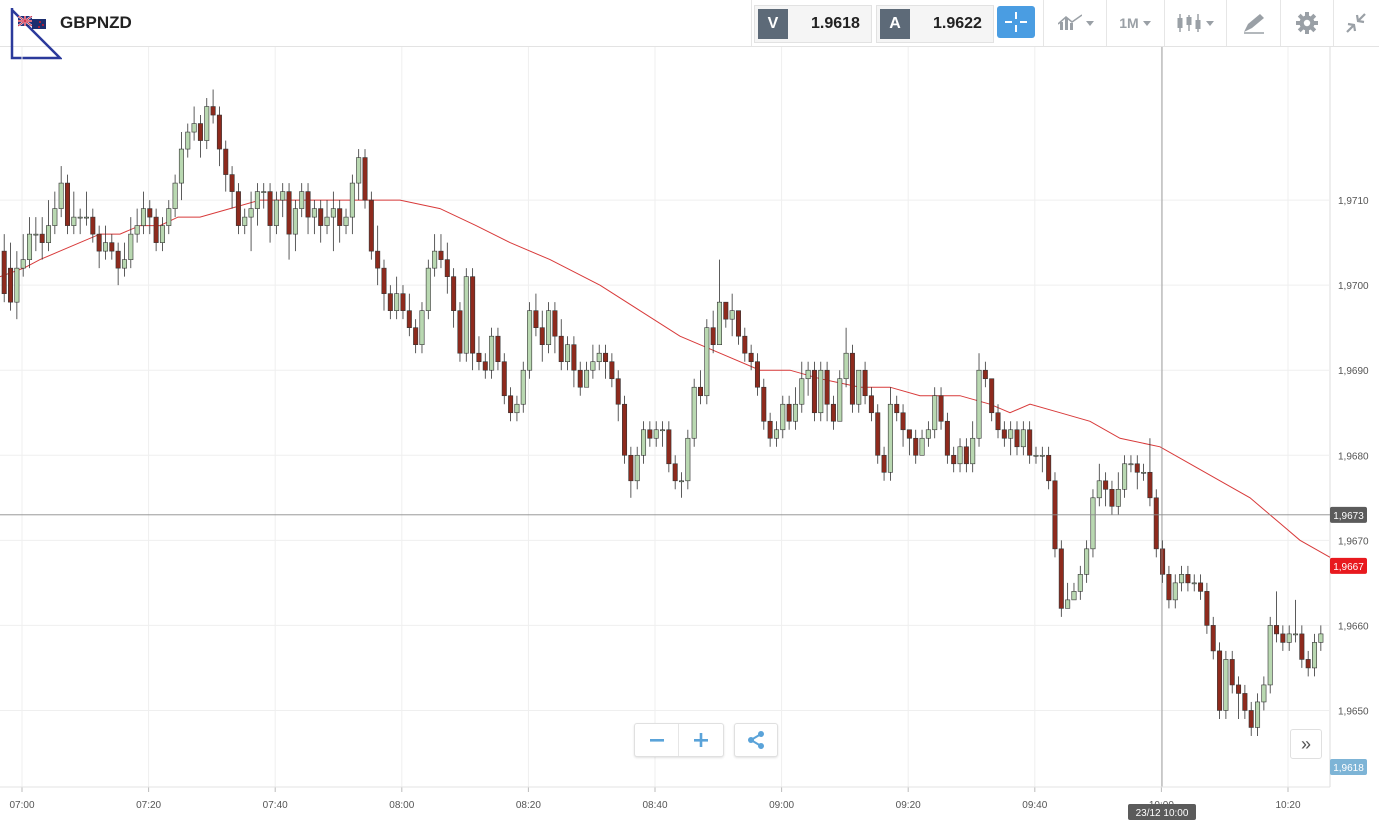 This screenshot has height=822, width=1379. I want to click on x-tick-label: 07:40, so click(275, 805).